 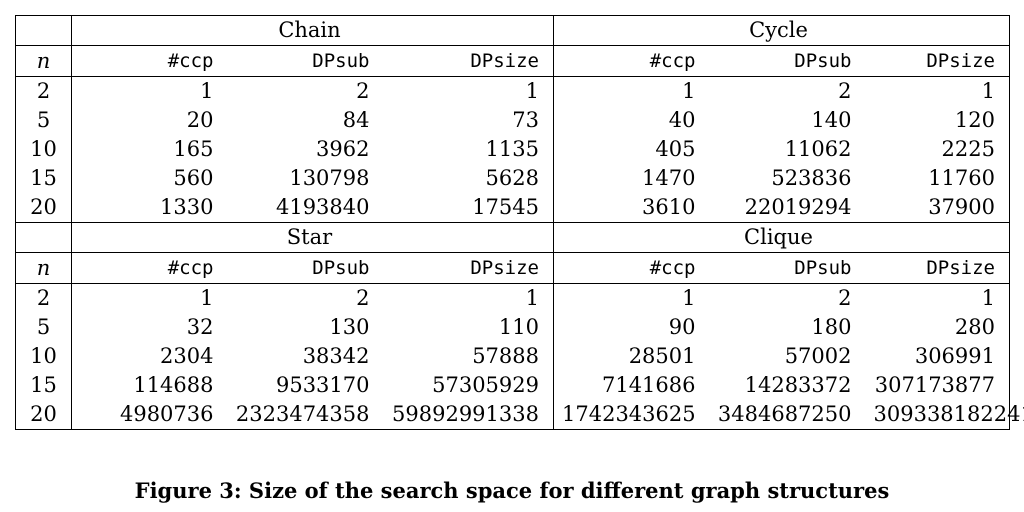 What do you see at coordinates (43, 30) in the screenshot?
I see `empty-corner-cell` at bounding box center [43, 30].